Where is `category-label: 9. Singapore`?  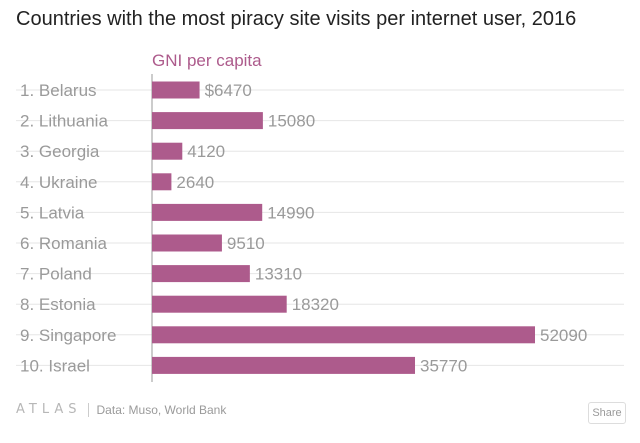 category-label: 9. Singapore is located at coordinates (68, 335).